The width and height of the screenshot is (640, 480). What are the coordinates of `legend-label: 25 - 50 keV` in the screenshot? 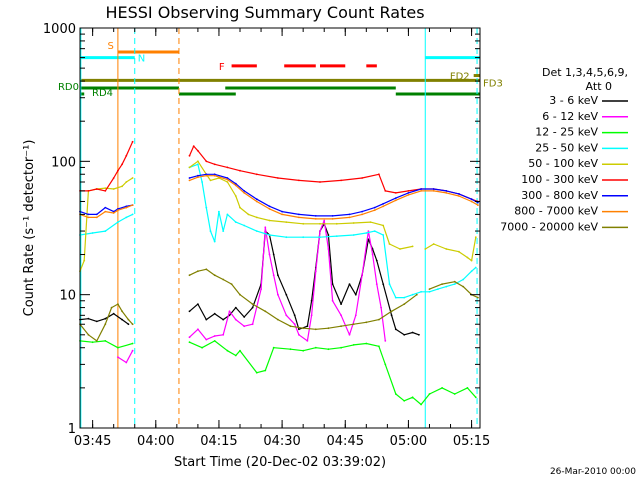 It's located at (566, 147).